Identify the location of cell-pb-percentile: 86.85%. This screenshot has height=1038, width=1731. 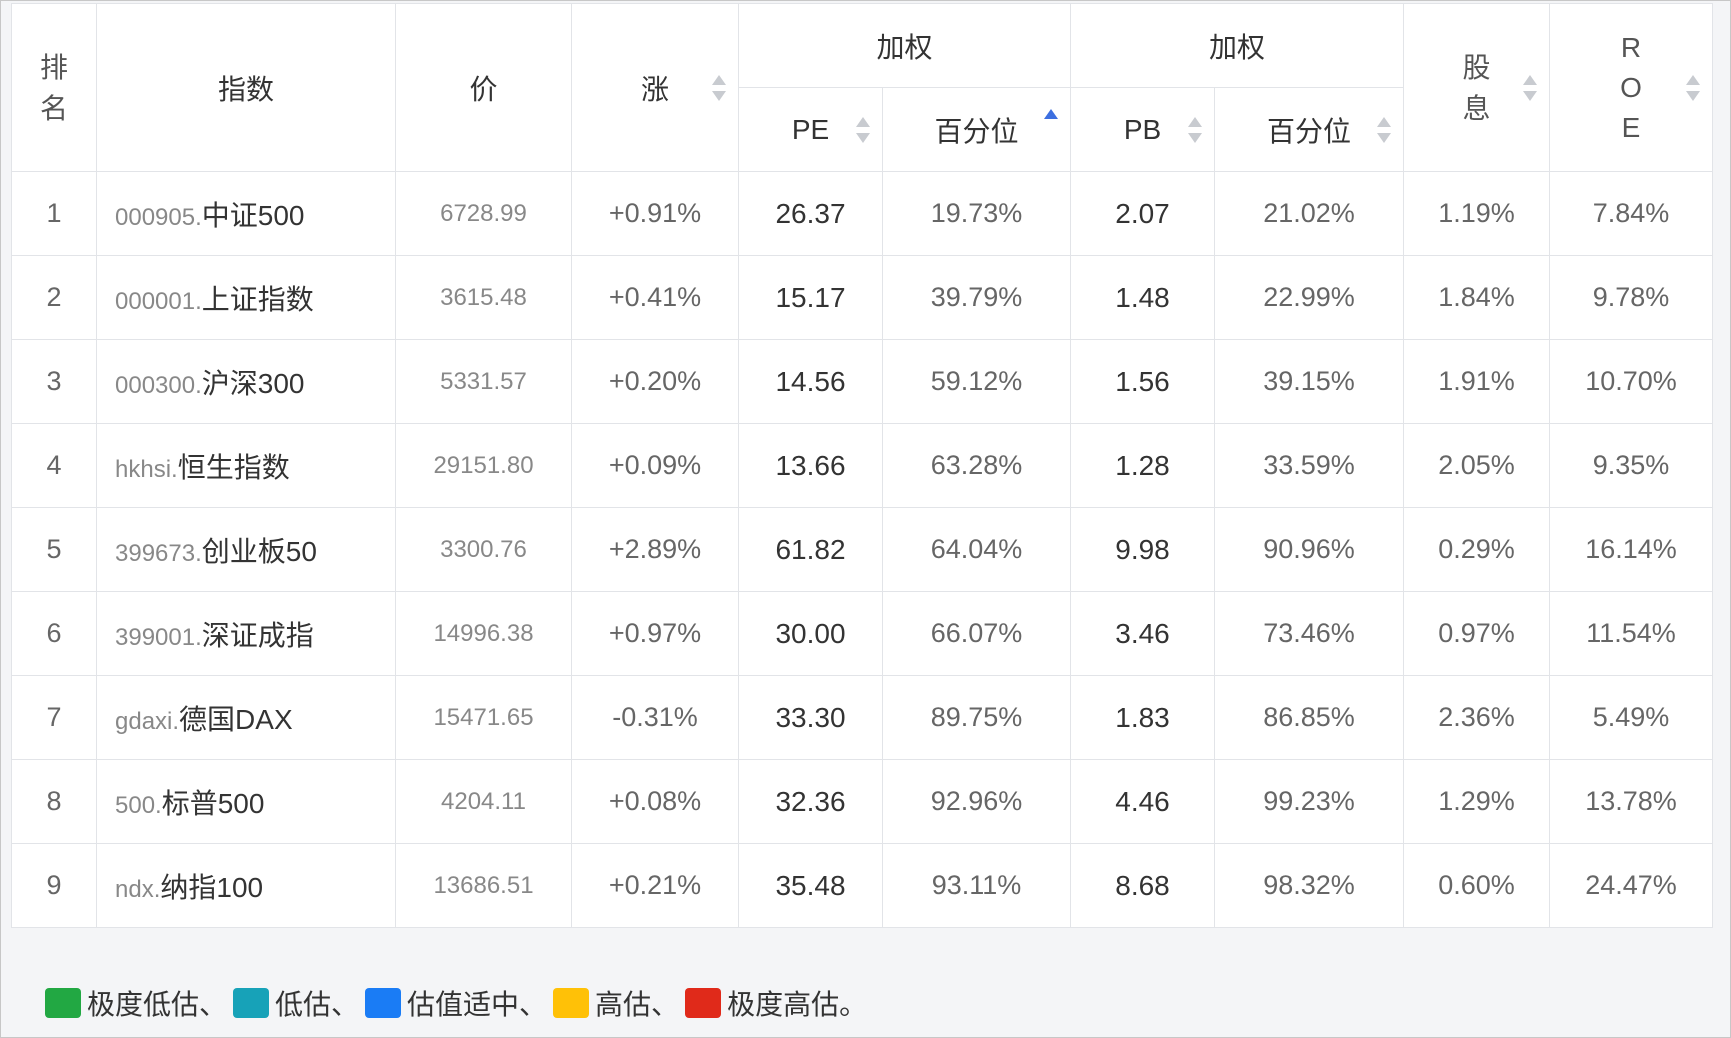
(1309, 717).